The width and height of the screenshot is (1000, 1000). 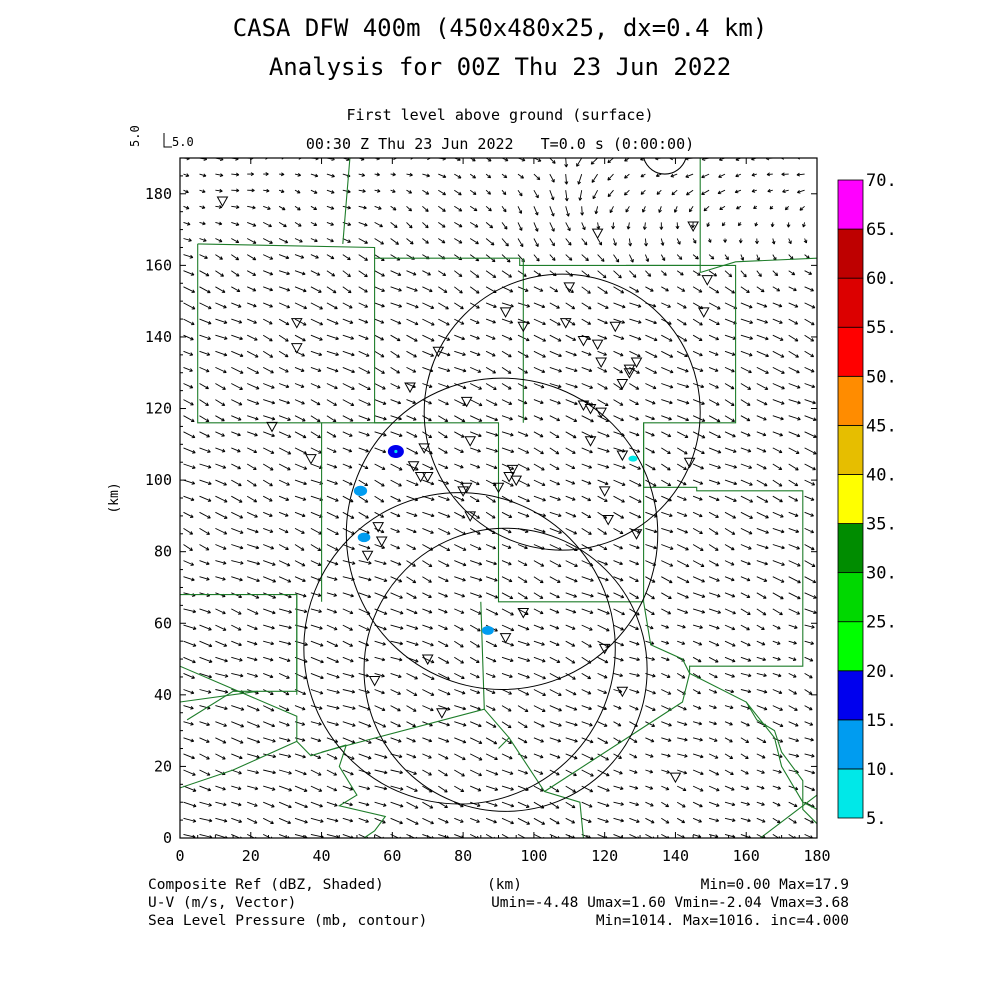 I want to click on colorbar-swatch, so click(x=850, y=204).